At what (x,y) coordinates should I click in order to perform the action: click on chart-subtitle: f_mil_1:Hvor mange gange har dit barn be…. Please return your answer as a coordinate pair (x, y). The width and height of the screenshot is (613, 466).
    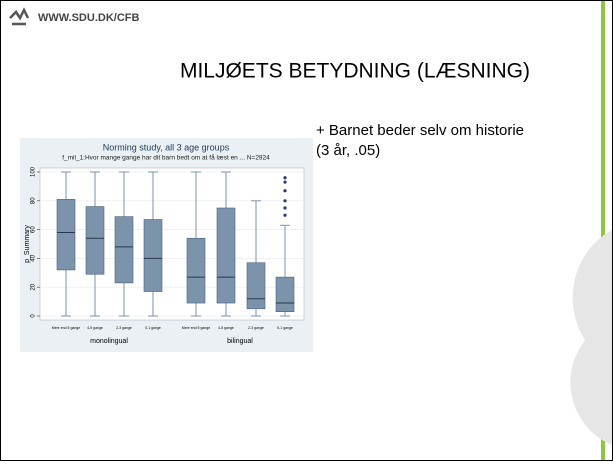
    Looking at the image, I should click on (166, 158).